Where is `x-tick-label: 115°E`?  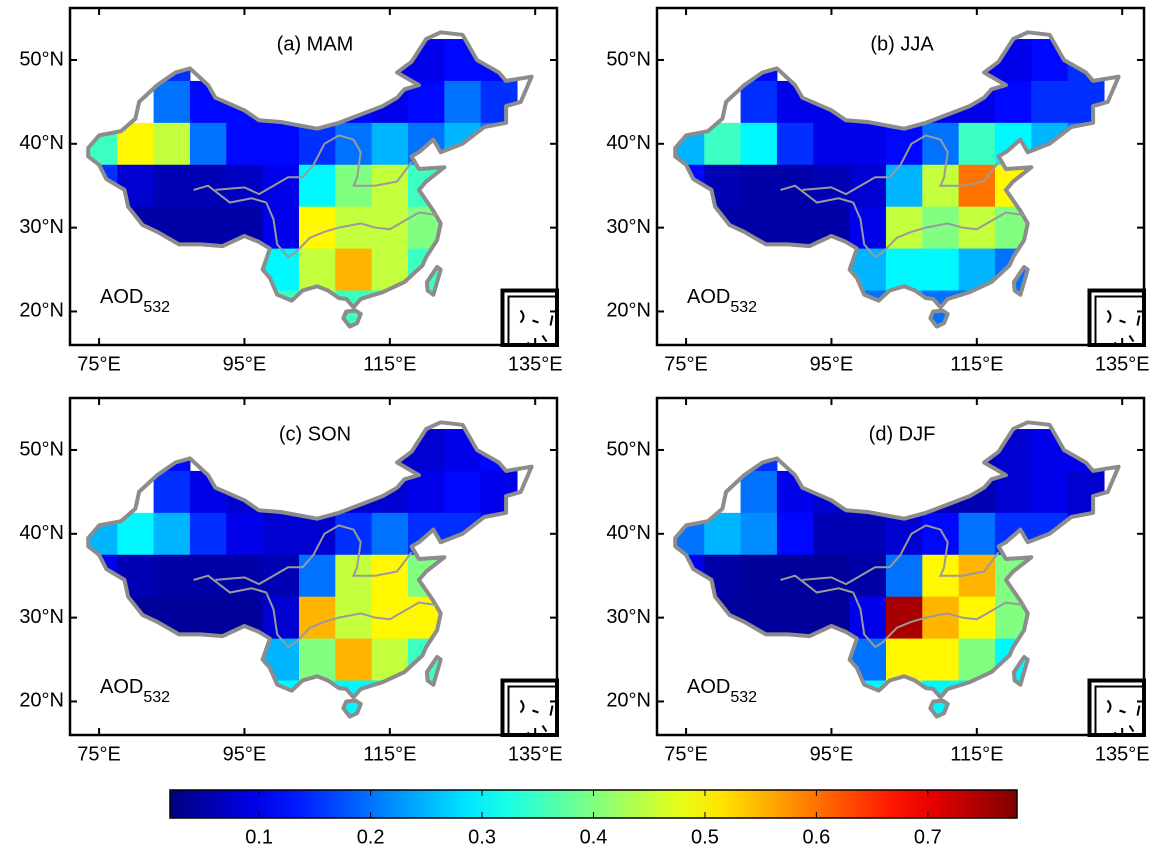 x-tick-label: 115°E is located at coordinates (976, 754).